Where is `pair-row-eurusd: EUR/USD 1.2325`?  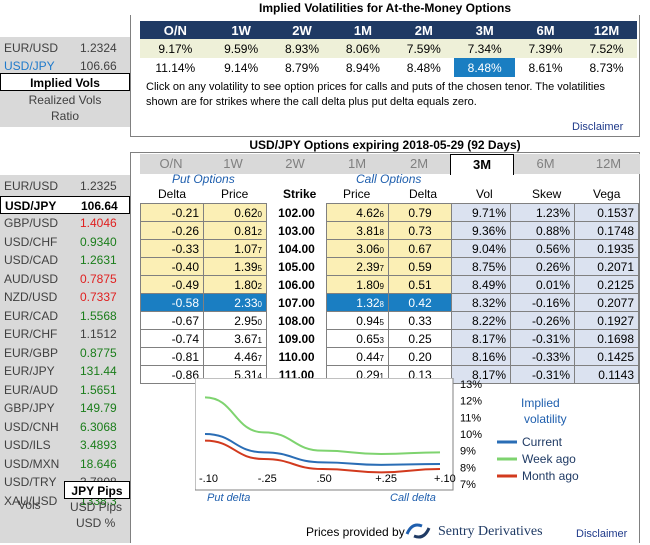 pair-row-eurusd: EUR/USD 1.2325 is located at coordinates (65, 186).